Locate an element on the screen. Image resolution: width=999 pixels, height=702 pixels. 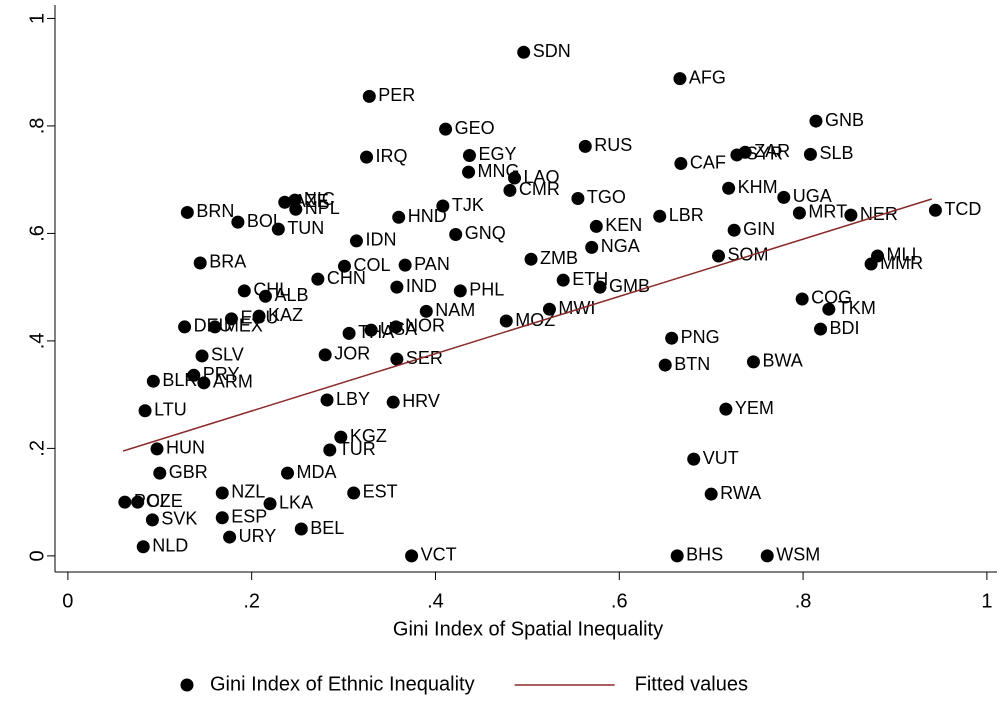
point-label: IDN is located at coordinates (380, 240).